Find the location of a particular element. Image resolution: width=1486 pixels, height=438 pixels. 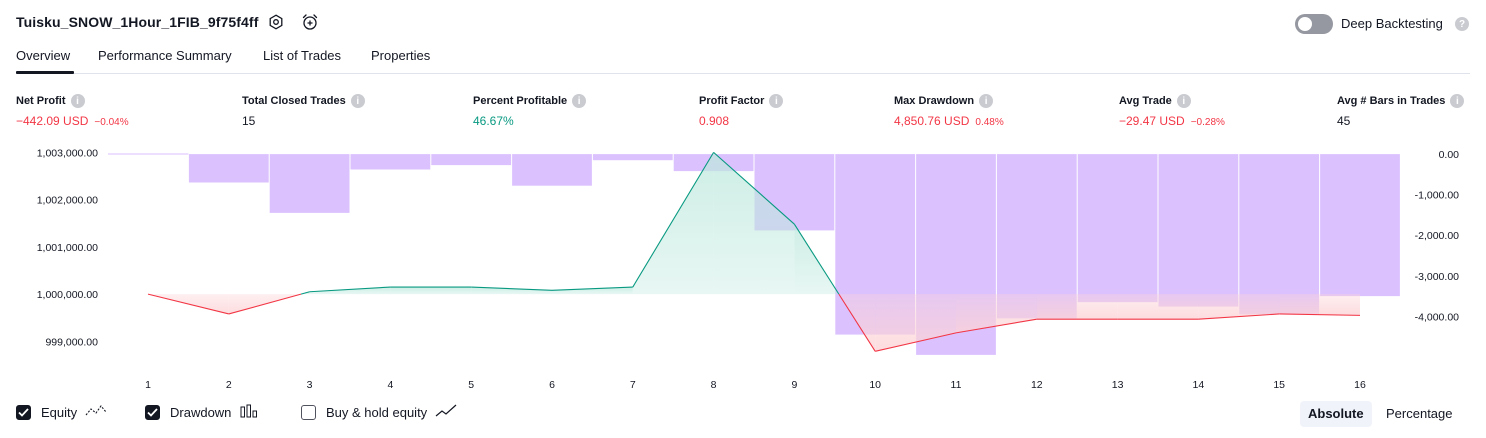

x-axis-tick-label: 10 is located at coordinates (875, 385).